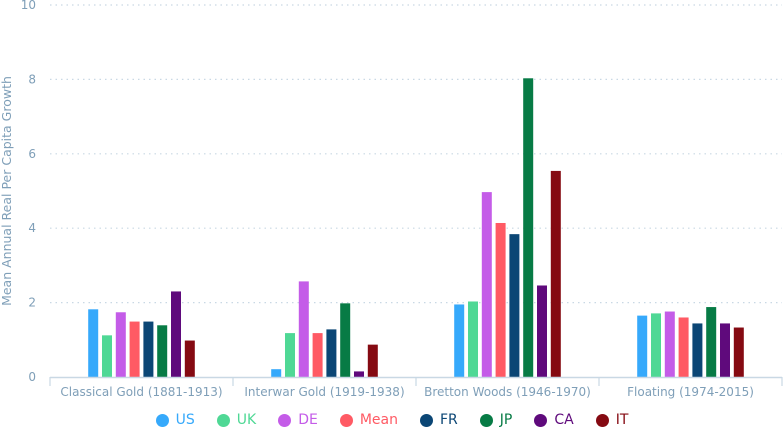 This screenshot has height=431, width=784. Describe the element at coordinates (564, 420) in the screenshot. I see `legend-label: CA` at that location.